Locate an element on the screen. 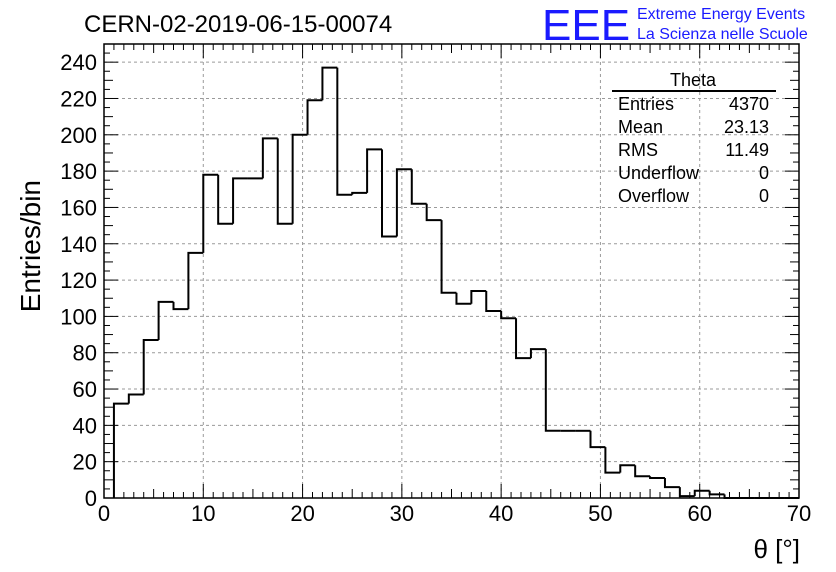 The height and width of the screenshot is (572, 836). stats-row-label: Entries is located at coordinates (646, 104).